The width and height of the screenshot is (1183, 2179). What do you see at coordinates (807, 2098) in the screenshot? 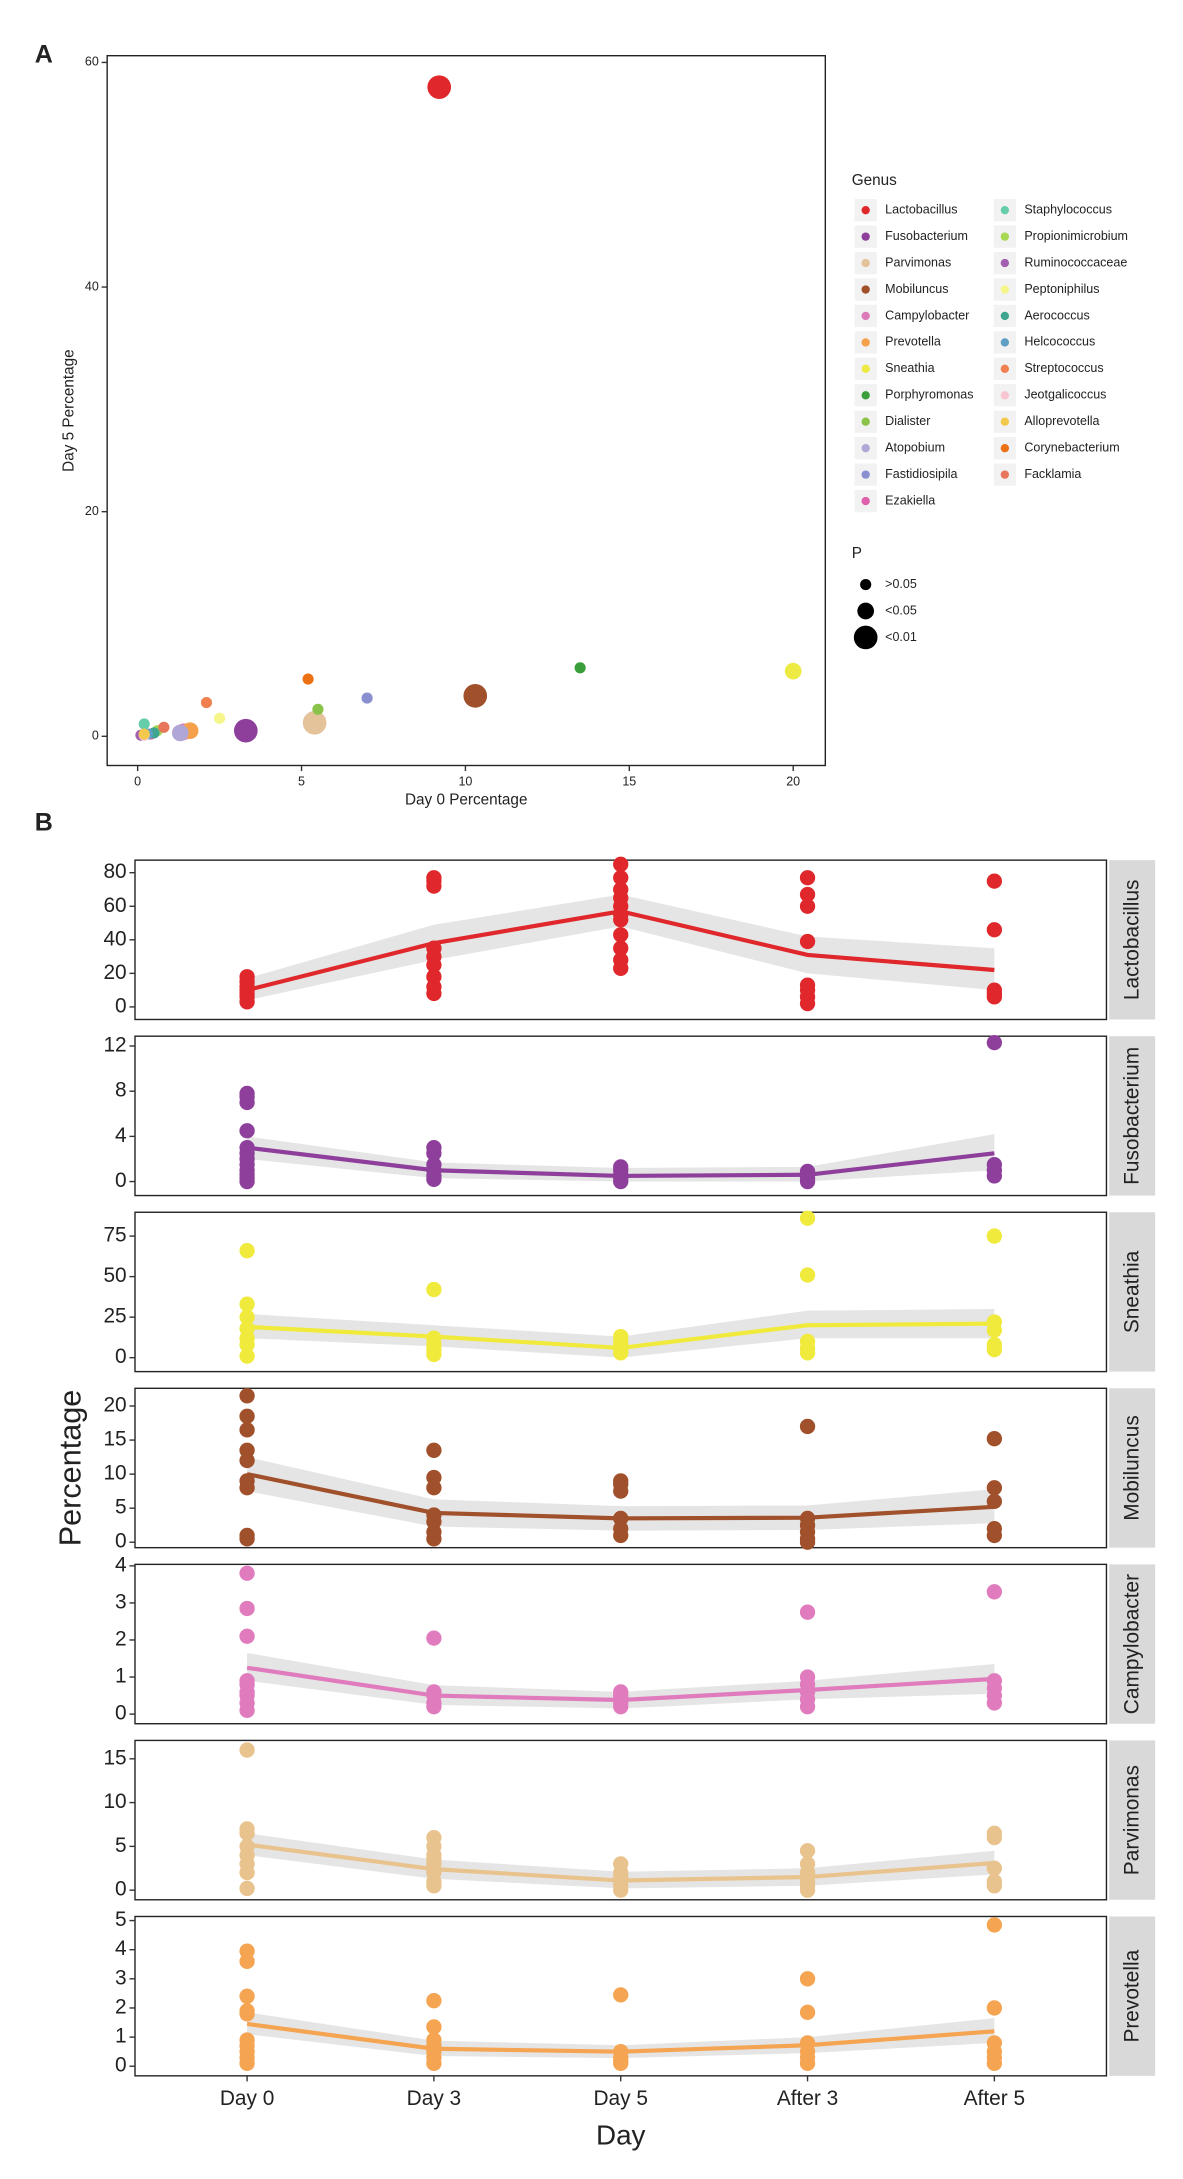
I see `x-tick-label: After 3` at bounding box center [807, 2098].